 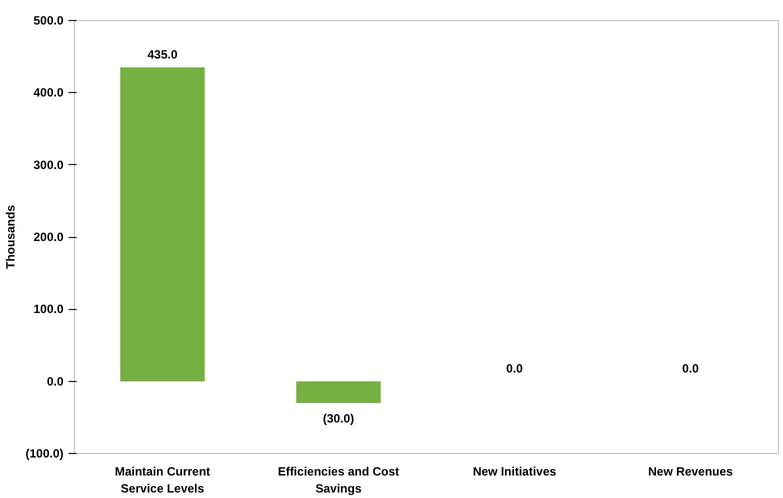 What do you see at coordinates (48, 309) in the screenshot?
I see `y-tick-label: 100.0` at bounding box center [48, 309].